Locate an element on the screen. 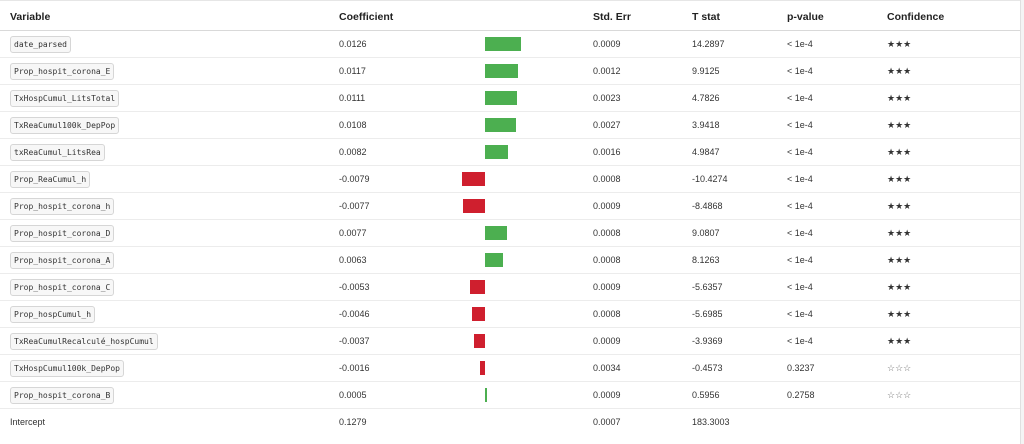 Image resolution: width=1024 pixels, height=444 pixels. table-row: date_parsed 0.0126 0.0009 14.2897 < 1e-4 ★★★ is located at coordinates (510, 44).